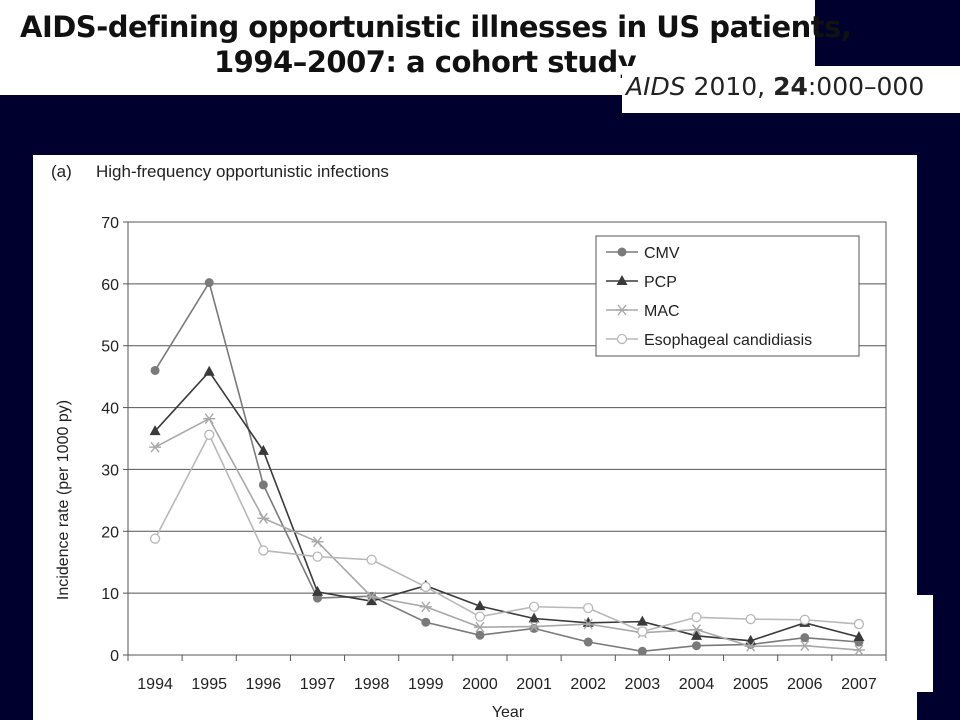 The height and width of the screenshot is (720, 960). I want to click on x-tick-label: 2004, so click(697, 684).